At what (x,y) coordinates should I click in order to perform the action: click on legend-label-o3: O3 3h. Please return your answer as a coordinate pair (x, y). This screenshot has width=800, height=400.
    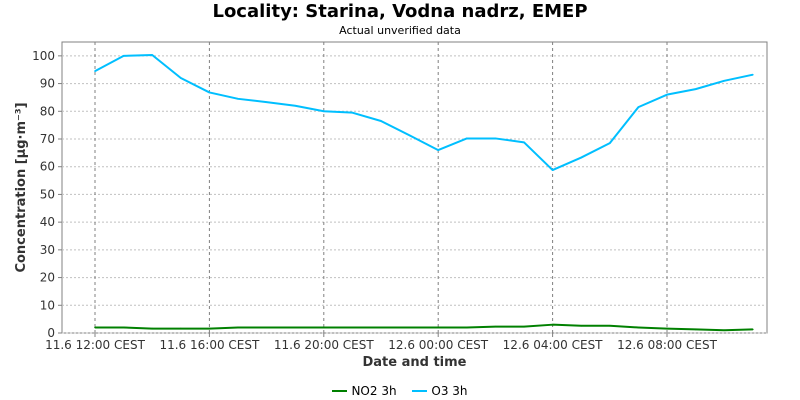
    Looking at the image, I should click on (449, 391).